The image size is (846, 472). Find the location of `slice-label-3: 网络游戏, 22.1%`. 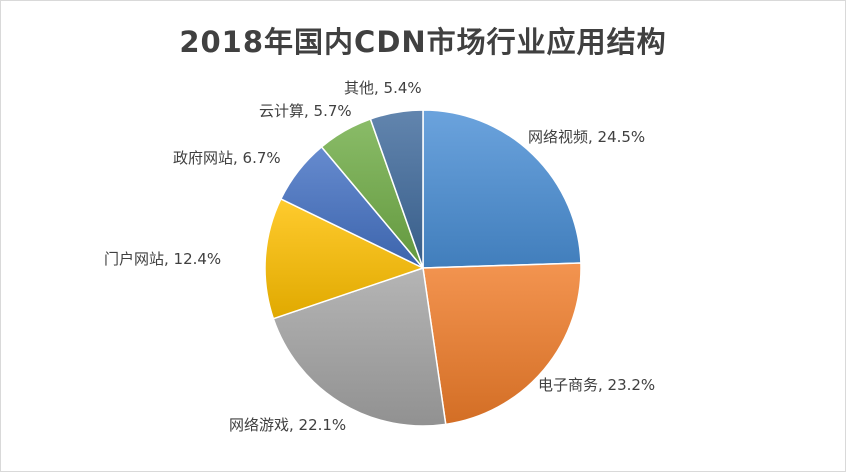

slice-label-3: 网络游戏, 22.1% is located at coordinates (287, 425).